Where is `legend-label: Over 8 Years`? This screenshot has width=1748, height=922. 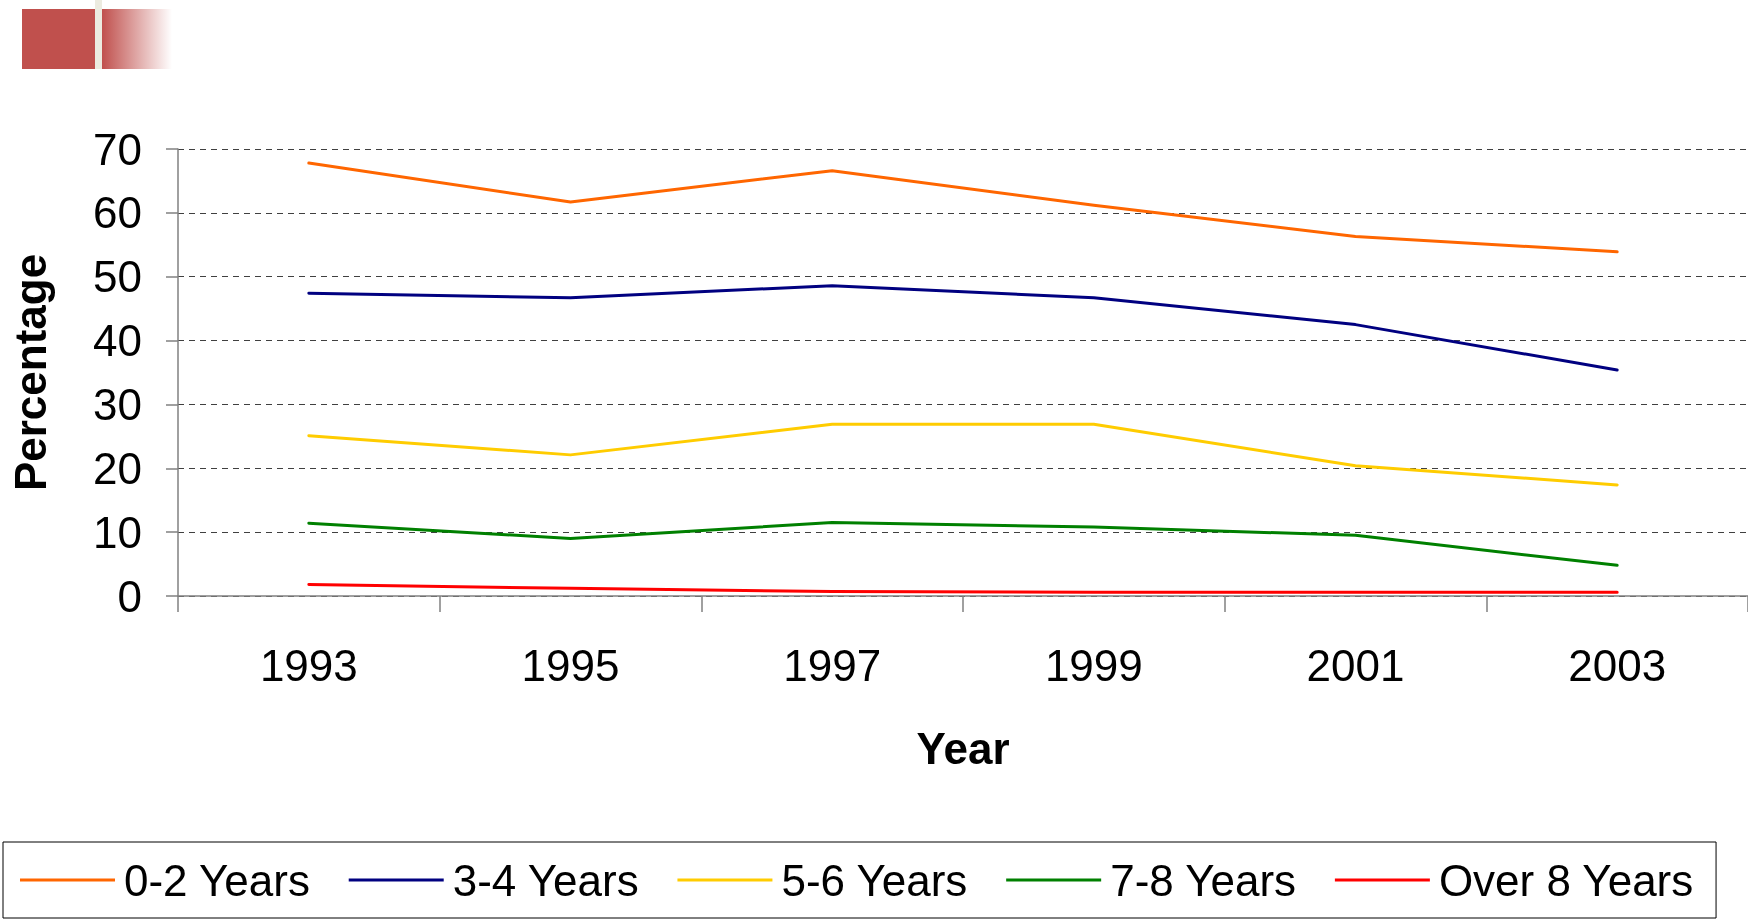 legend-label: Over 8 Years is located at coordinates (1566, 880).